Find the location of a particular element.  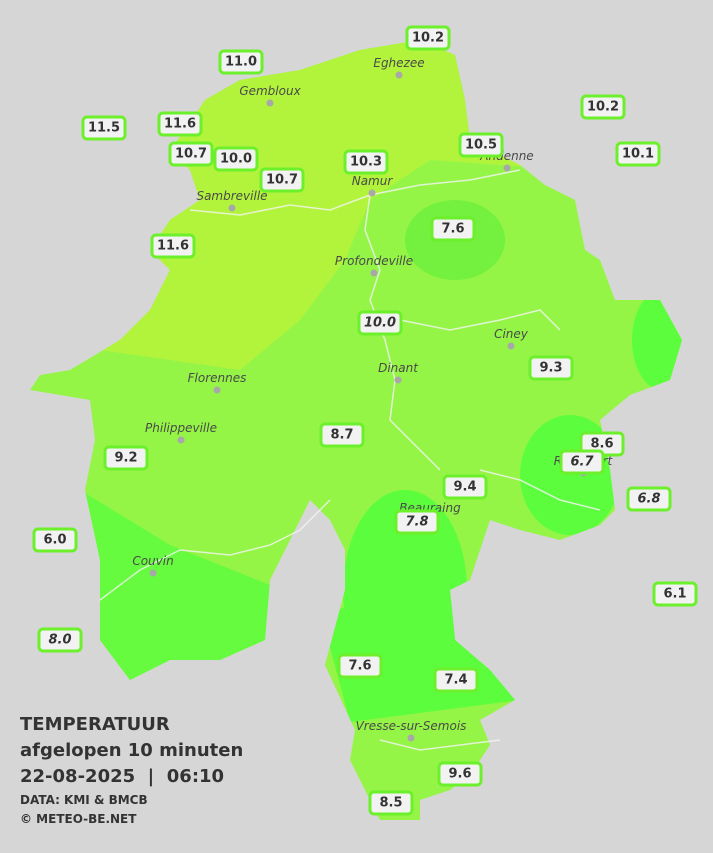

town-label: Florennes is located at coordinates (217, 378).